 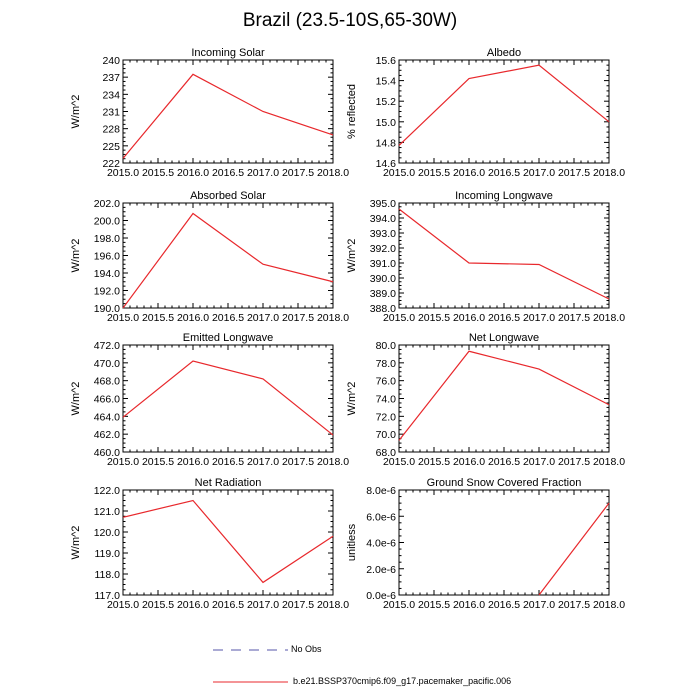 What do you see at coordinates (350, 20) in the screenshot?
I see `figure-title: Brazil (23.5-10S,65-30W)` at bounding box center [350, 20].